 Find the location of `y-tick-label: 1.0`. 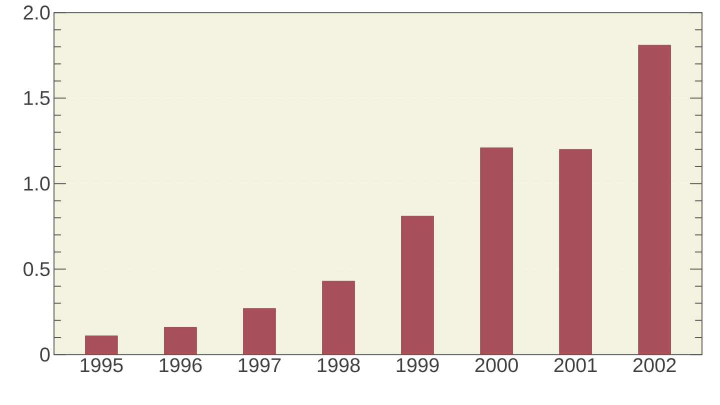

y-tick-label: 1.0 is located at coordinates (37, 183).